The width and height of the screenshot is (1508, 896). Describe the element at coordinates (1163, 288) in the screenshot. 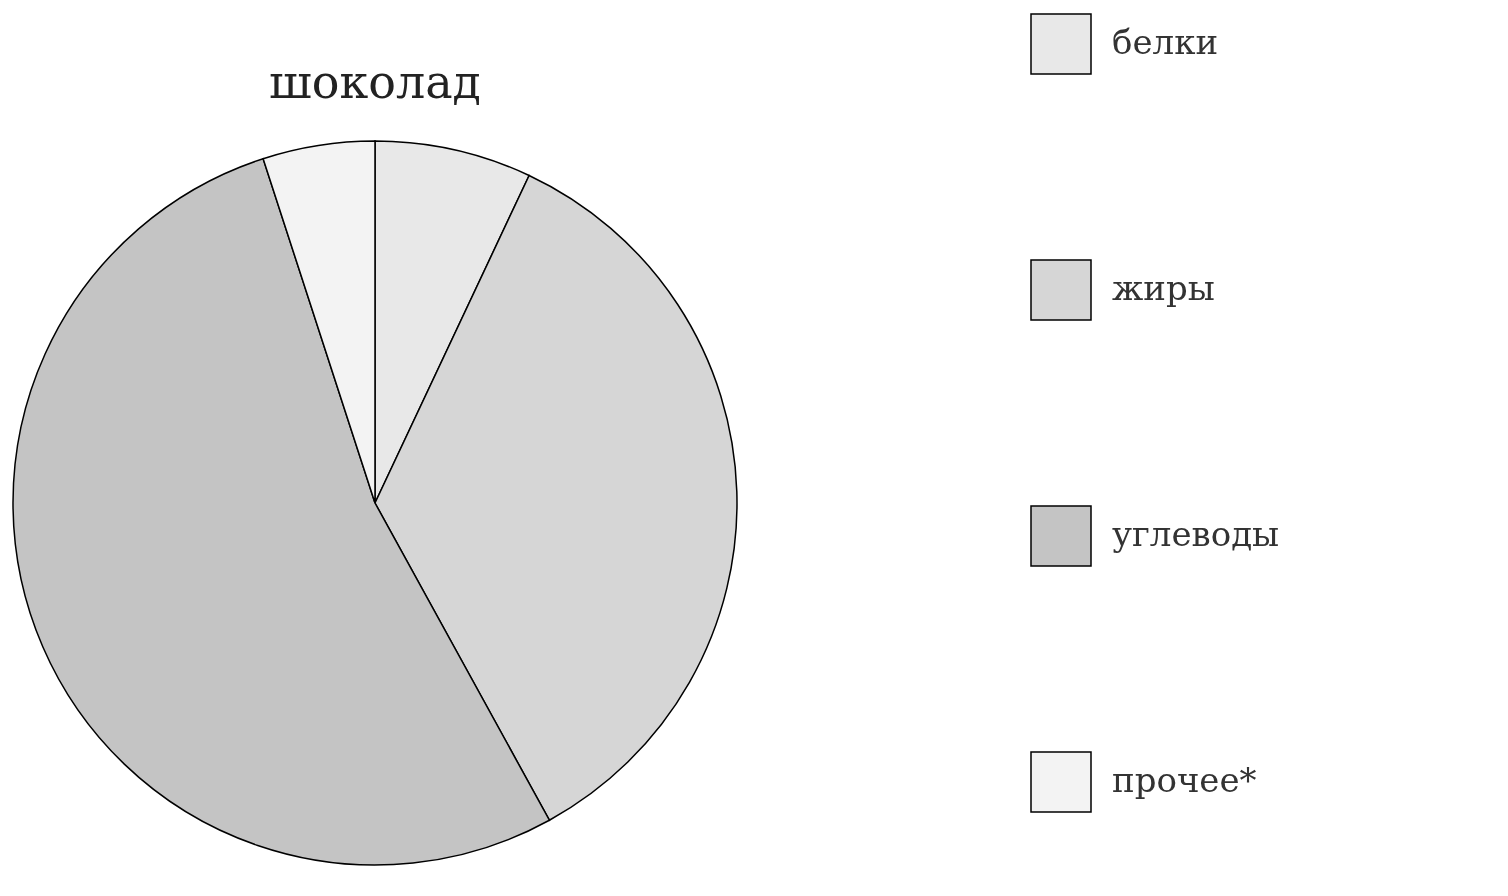

I see `legend-label: жиры` at that location.